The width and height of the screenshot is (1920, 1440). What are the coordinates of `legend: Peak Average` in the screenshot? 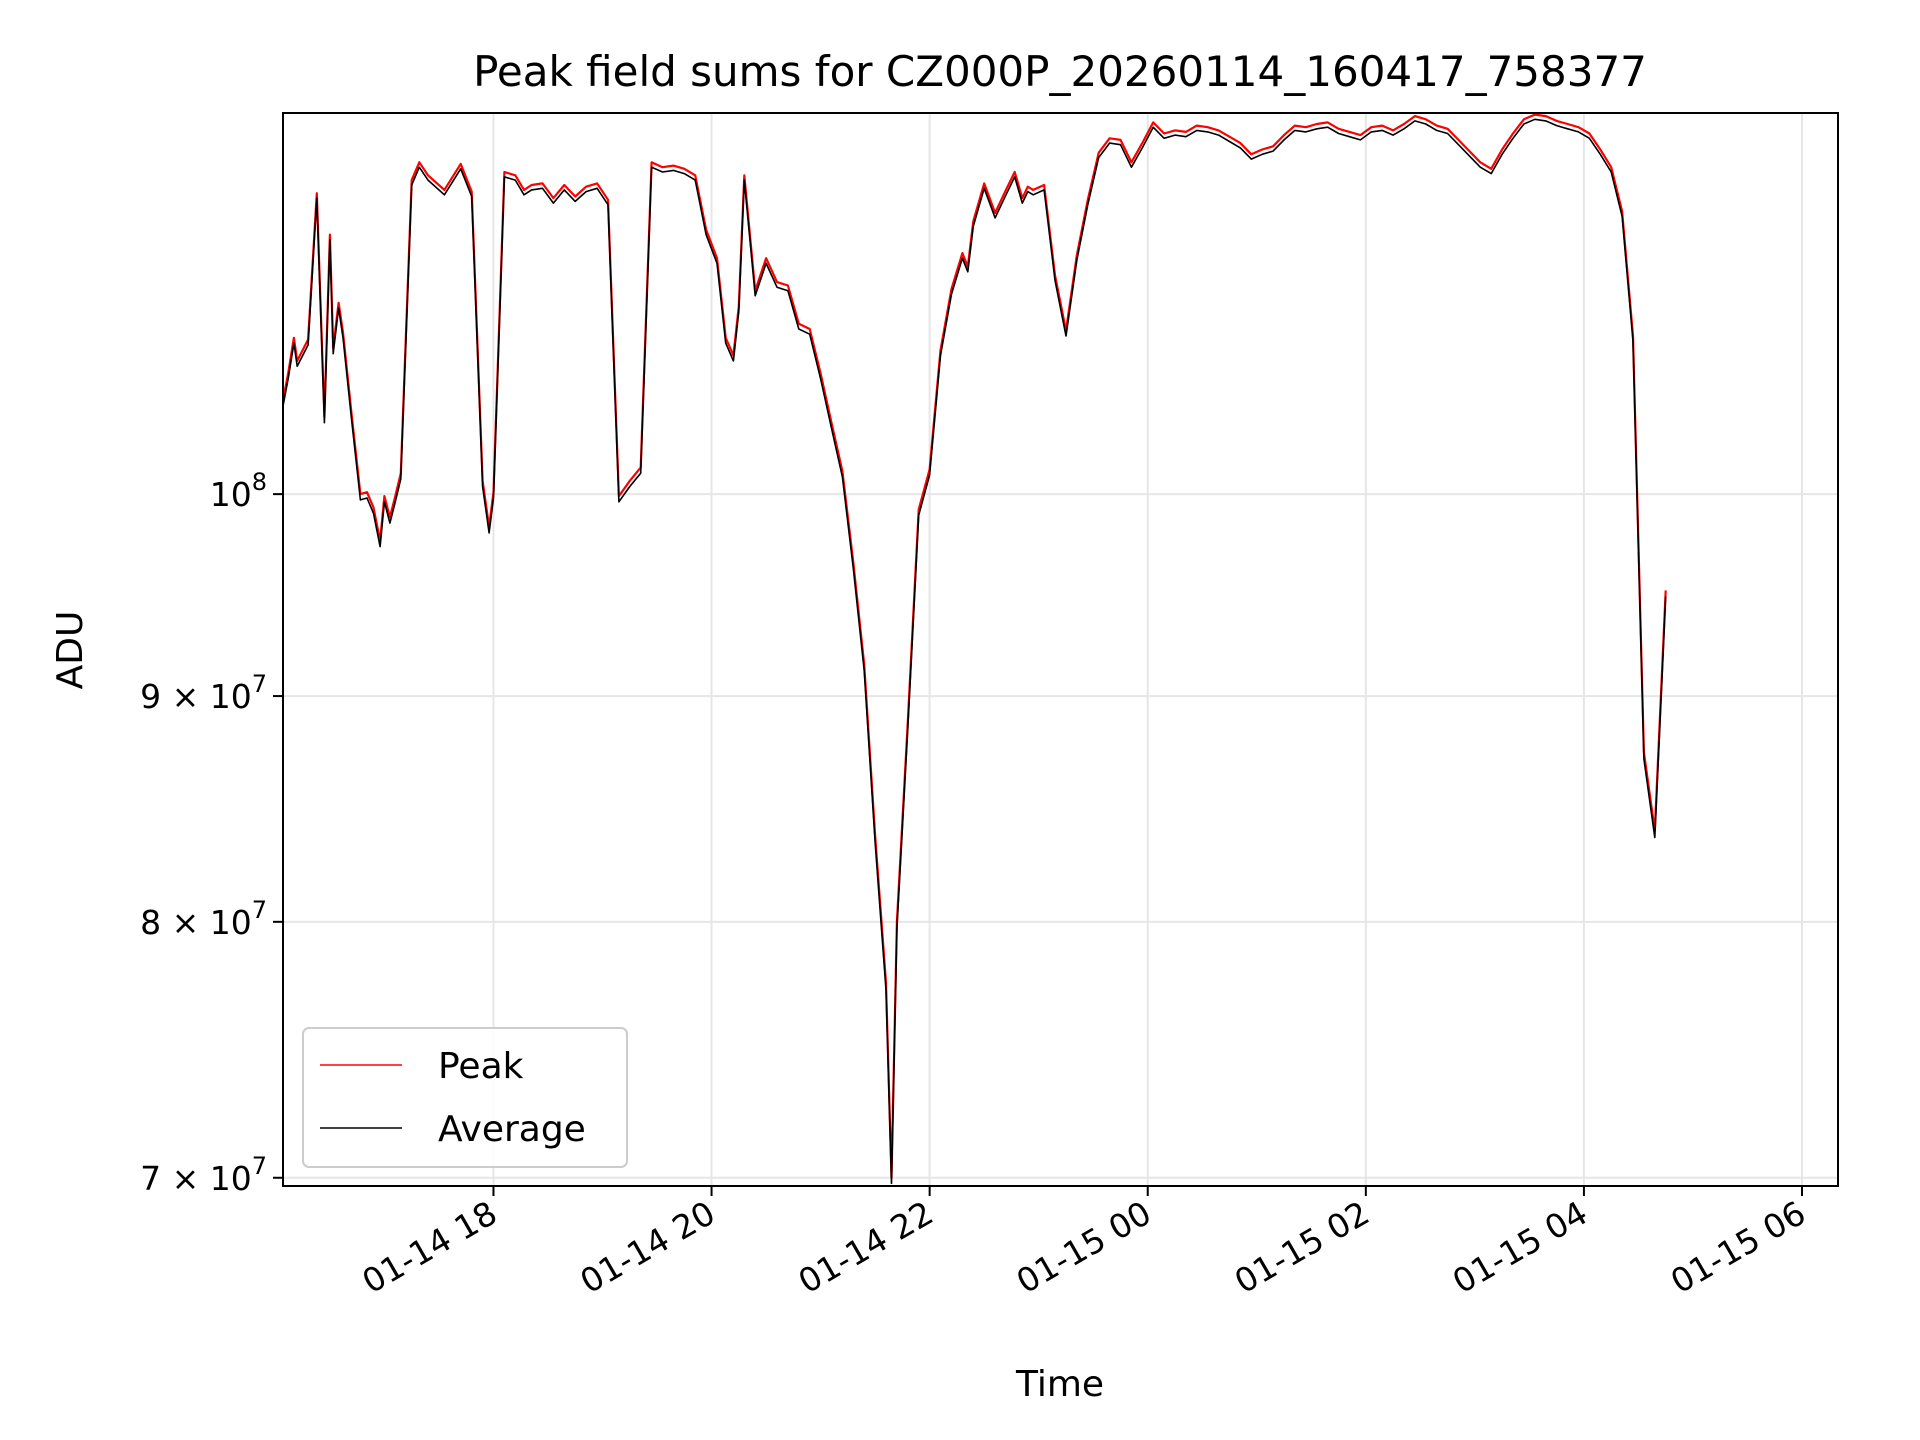 It's located at (465, 1097).